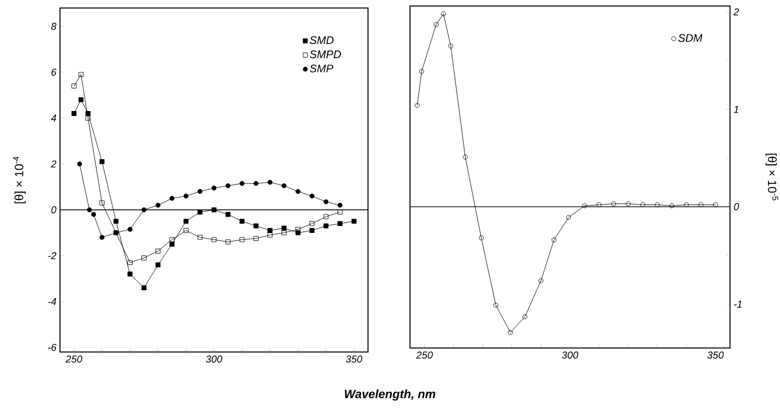 Image resolution: width=780 pixels, height=415 pixels. I want to click on y2-tick-label: -1, so click(738, 304).